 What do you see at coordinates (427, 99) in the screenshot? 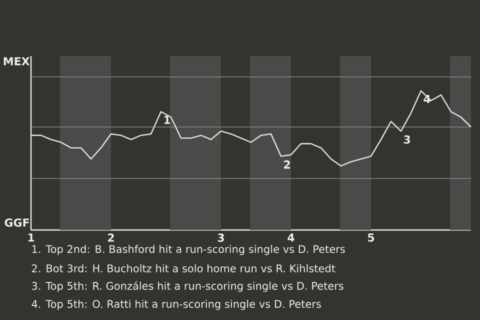
I see `annotation: 4` at bounding box center [427, 99].